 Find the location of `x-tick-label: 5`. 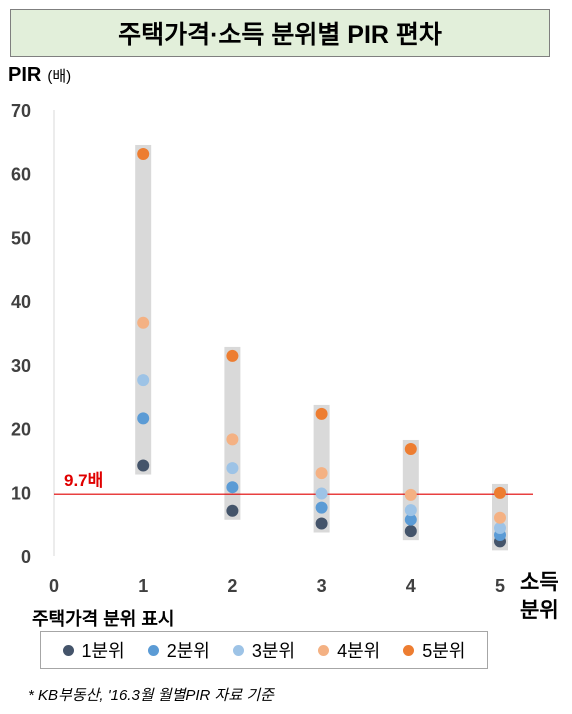

x-tick-label: 5 is located at coordinates (500, 586).